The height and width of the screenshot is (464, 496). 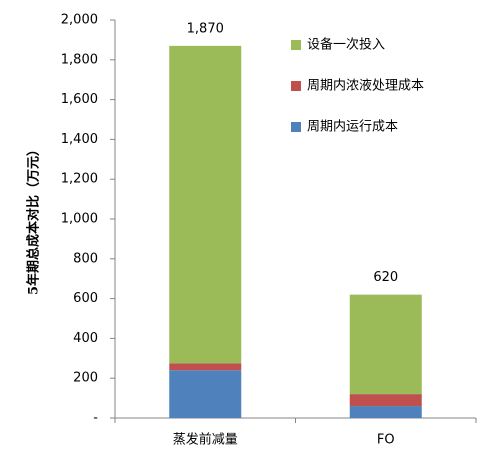 I want to click on x-tick-label: FO, so click(x=386, y=440).